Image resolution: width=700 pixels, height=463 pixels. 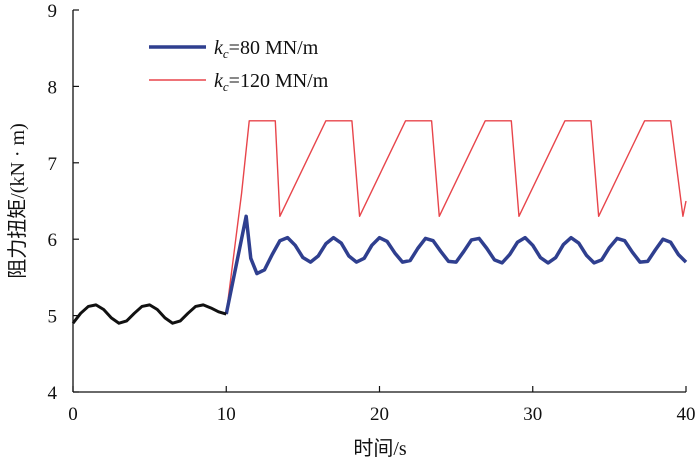 What do you see at coordinates (53, 317) in the screenshot?
I see `y-tick-label: 5` at bounding box center [53, 317].